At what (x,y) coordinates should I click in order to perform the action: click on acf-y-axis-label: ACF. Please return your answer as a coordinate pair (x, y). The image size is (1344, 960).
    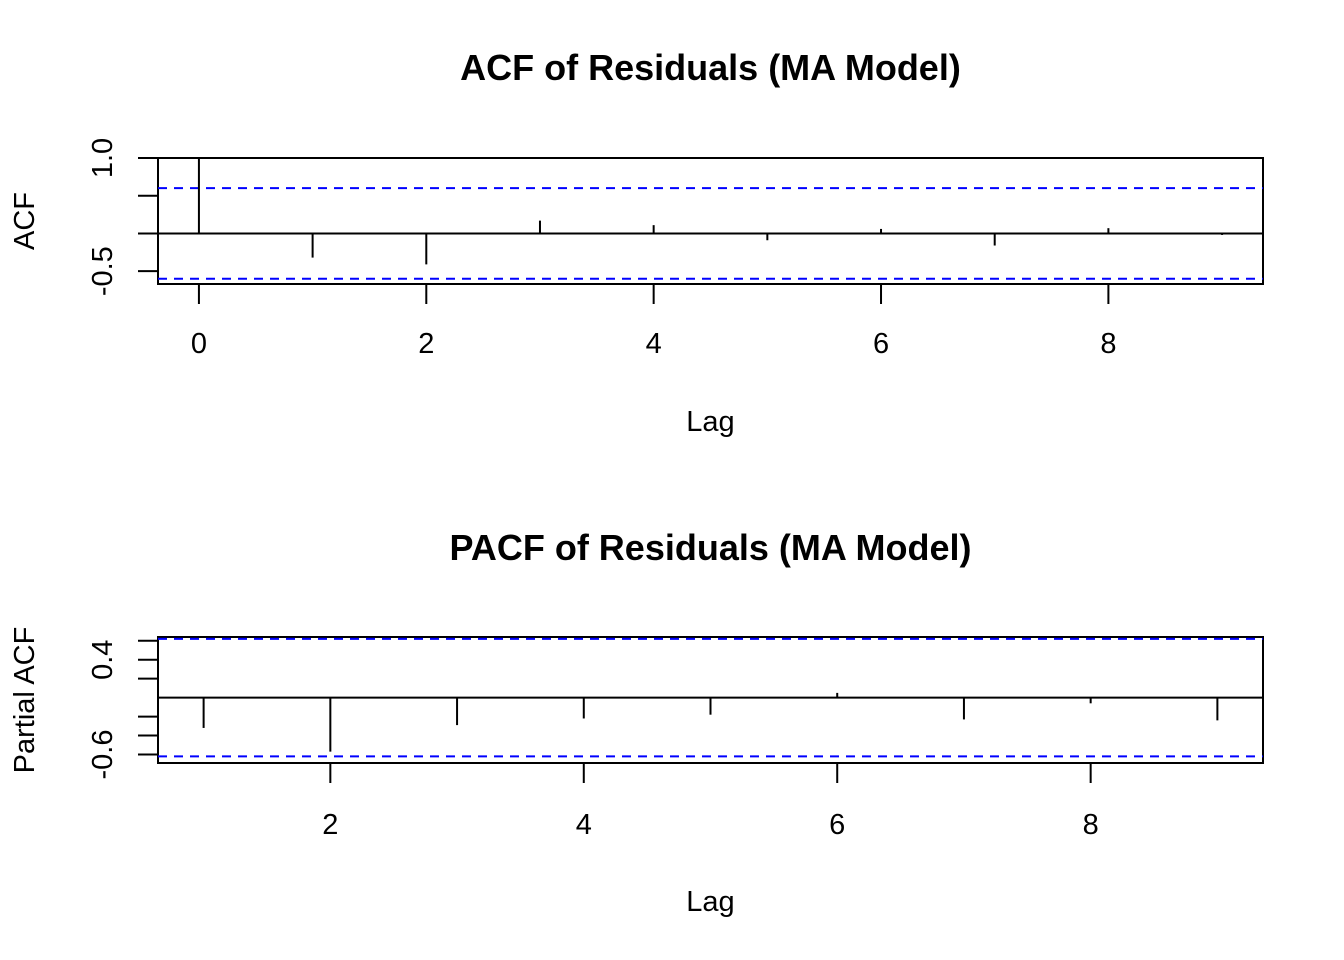
    Looking at the image, I should click on (25, 221).